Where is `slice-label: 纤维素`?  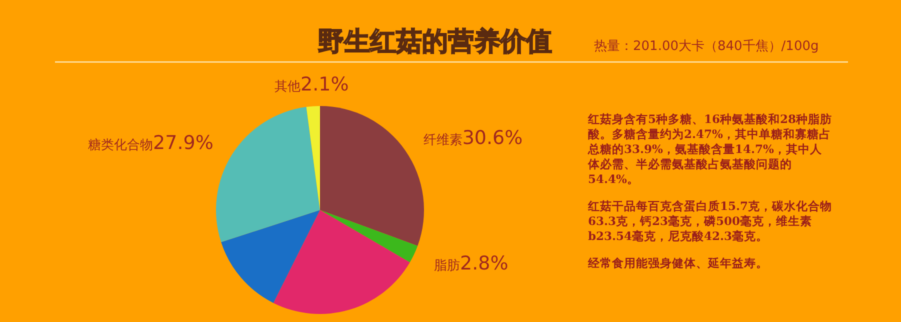 slice-label: 纤维素 is located at coordinates (442, 140).